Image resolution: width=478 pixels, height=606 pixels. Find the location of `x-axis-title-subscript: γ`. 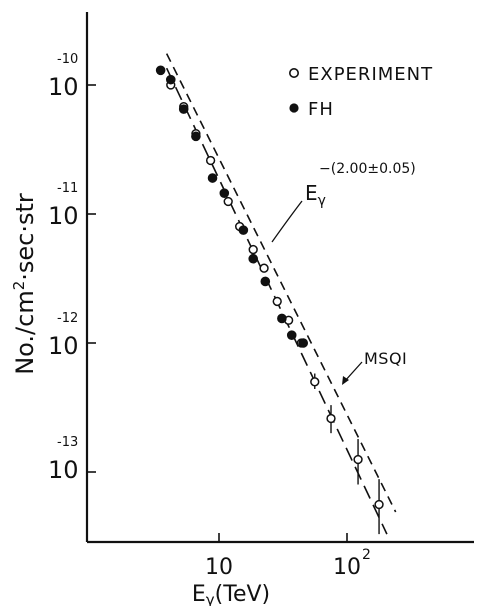

x-axis-title-subscript: γ is located at coordinates (210, 598).